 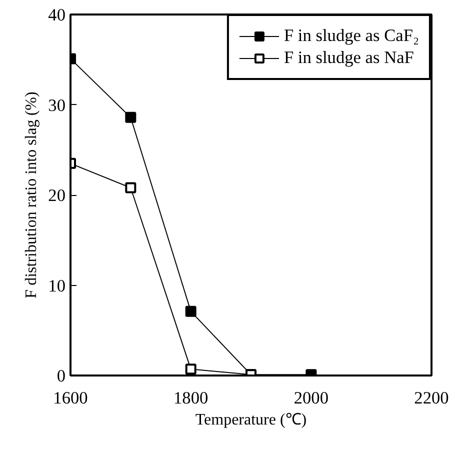 I want to click on y-tick-label: 30, so click(x=57, y=105).